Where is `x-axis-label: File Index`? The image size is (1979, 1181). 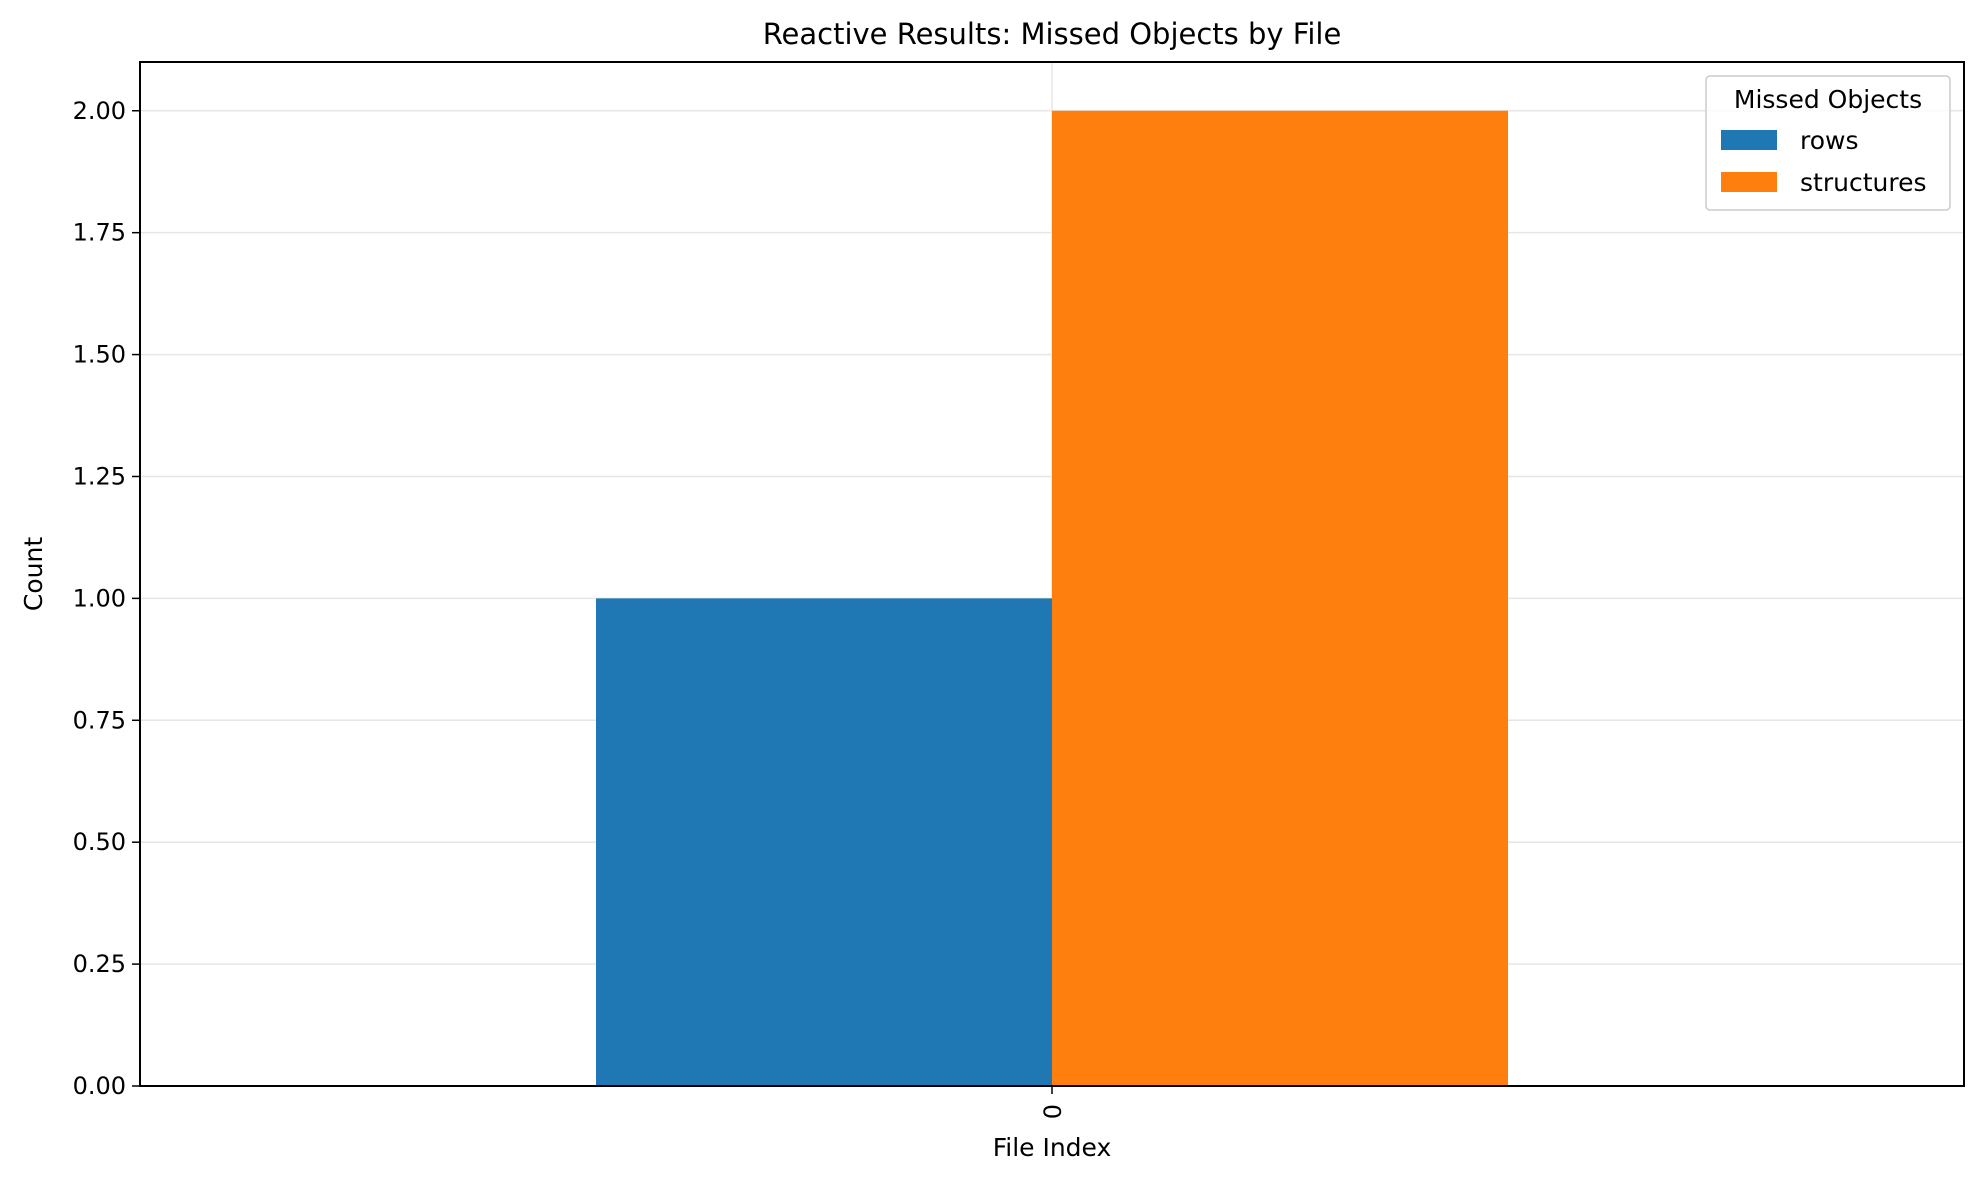 x-axis-label: File Index is located at coordinates (1052, 1147).